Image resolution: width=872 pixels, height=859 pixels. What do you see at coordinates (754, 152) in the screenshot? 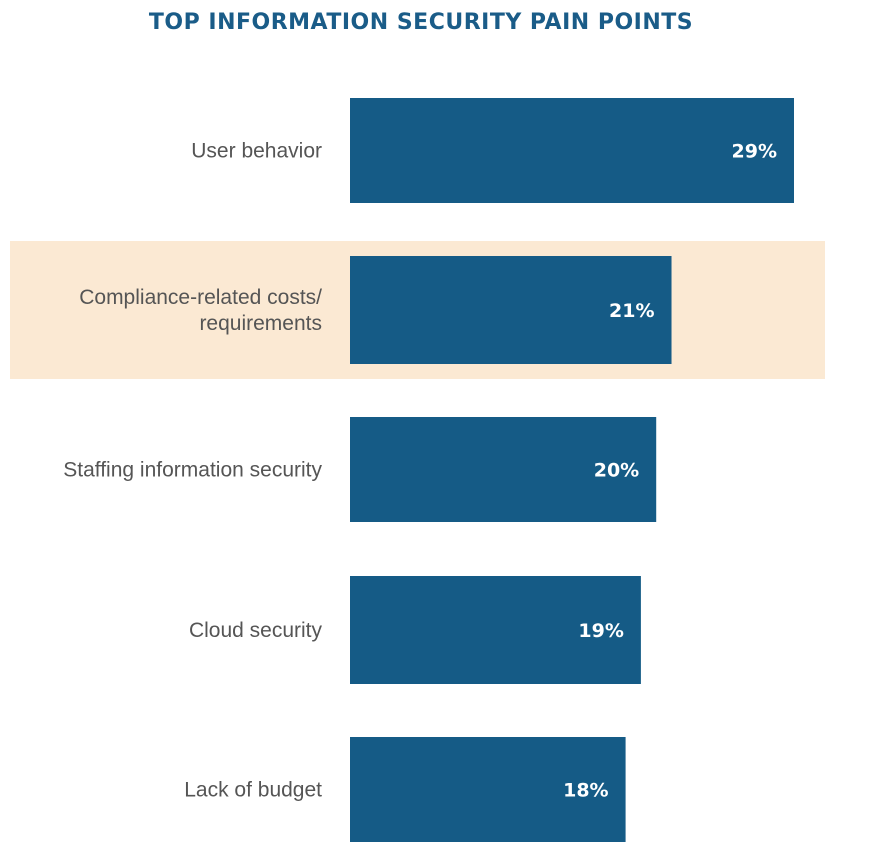
I see `value-label: 29%` at bounding box center [754, 152].